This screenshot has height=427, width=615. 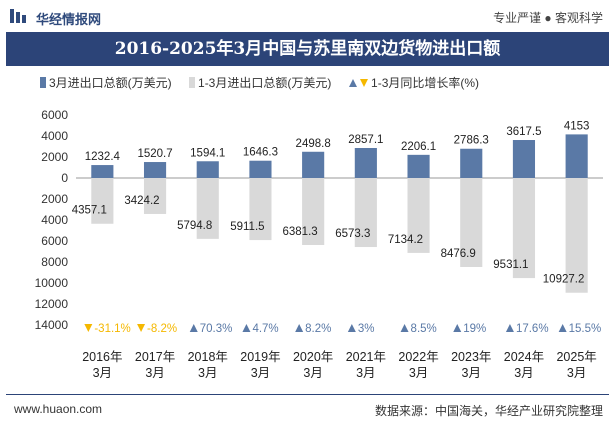 I want to click on x-category-label: 2018年, so click(x=208, y=357).